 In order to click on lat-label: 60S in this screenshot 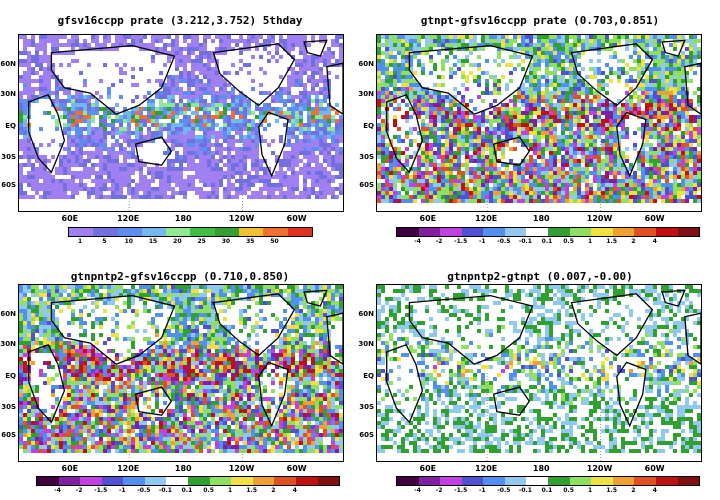, I will do `click(366, 185)`.